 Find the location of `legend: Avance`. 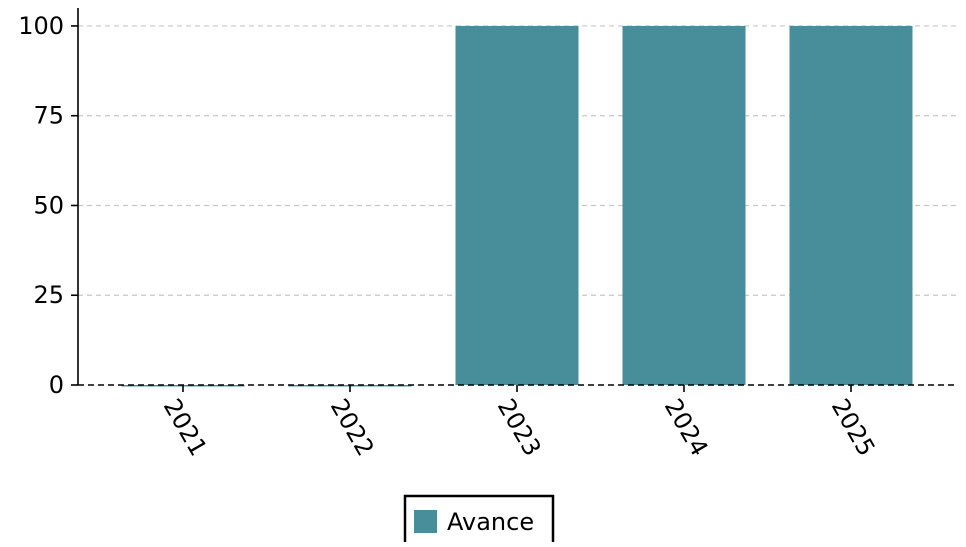

legend: Avance is located at coordinates (479, 520).